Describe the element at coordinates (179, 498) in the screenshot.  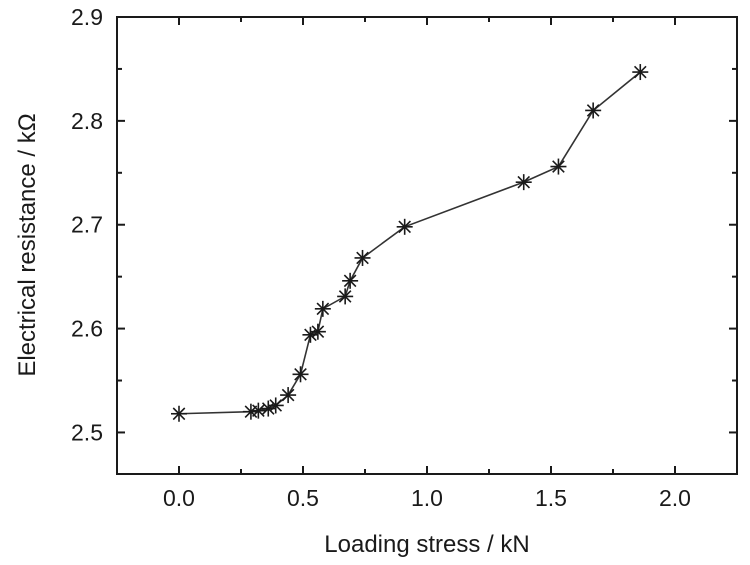
I see `x-tick-label: 0.0` at that location.